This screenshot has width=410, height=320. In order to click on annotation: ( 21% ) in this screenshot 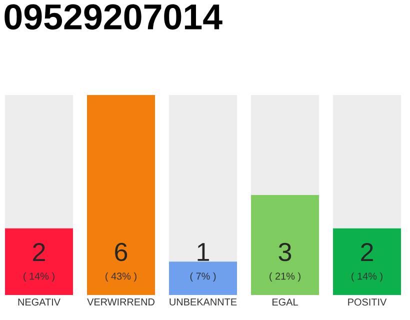, I will do `click(285, 277)`.